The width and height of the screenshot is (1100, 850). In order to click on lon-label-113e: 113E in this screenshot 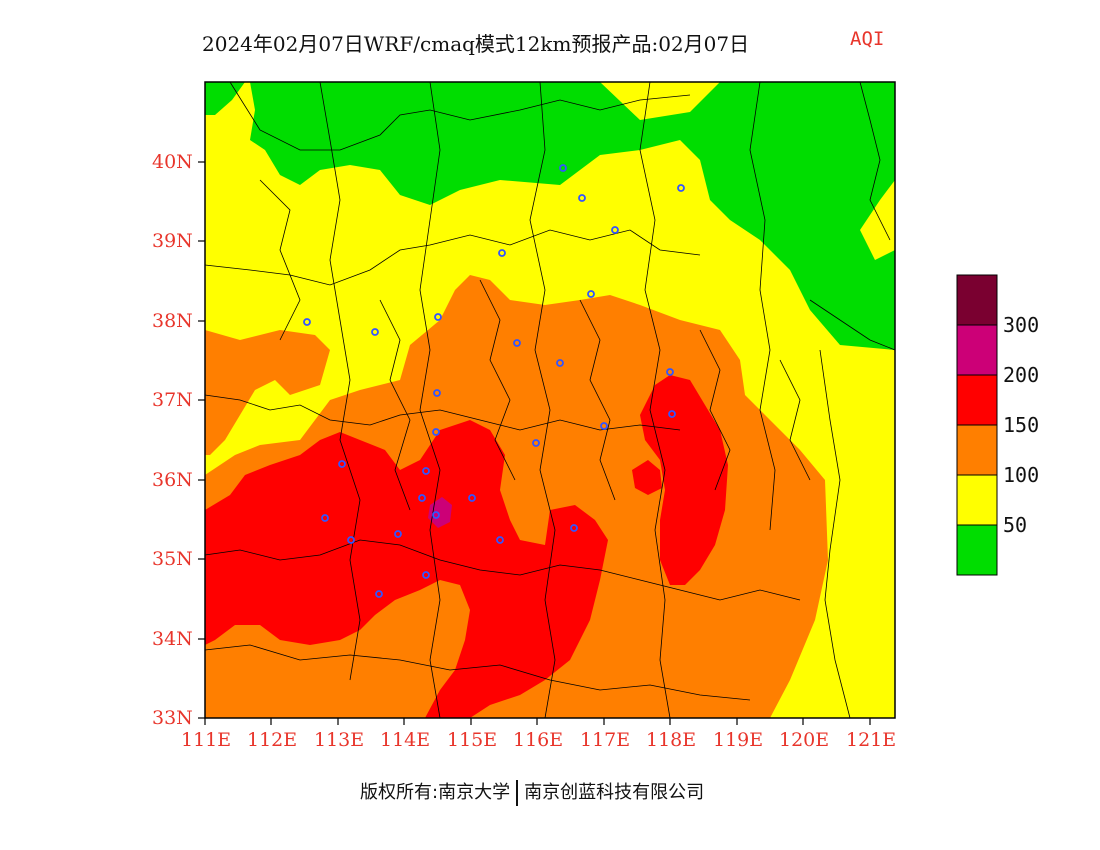, I will do `click(339, 740)`.